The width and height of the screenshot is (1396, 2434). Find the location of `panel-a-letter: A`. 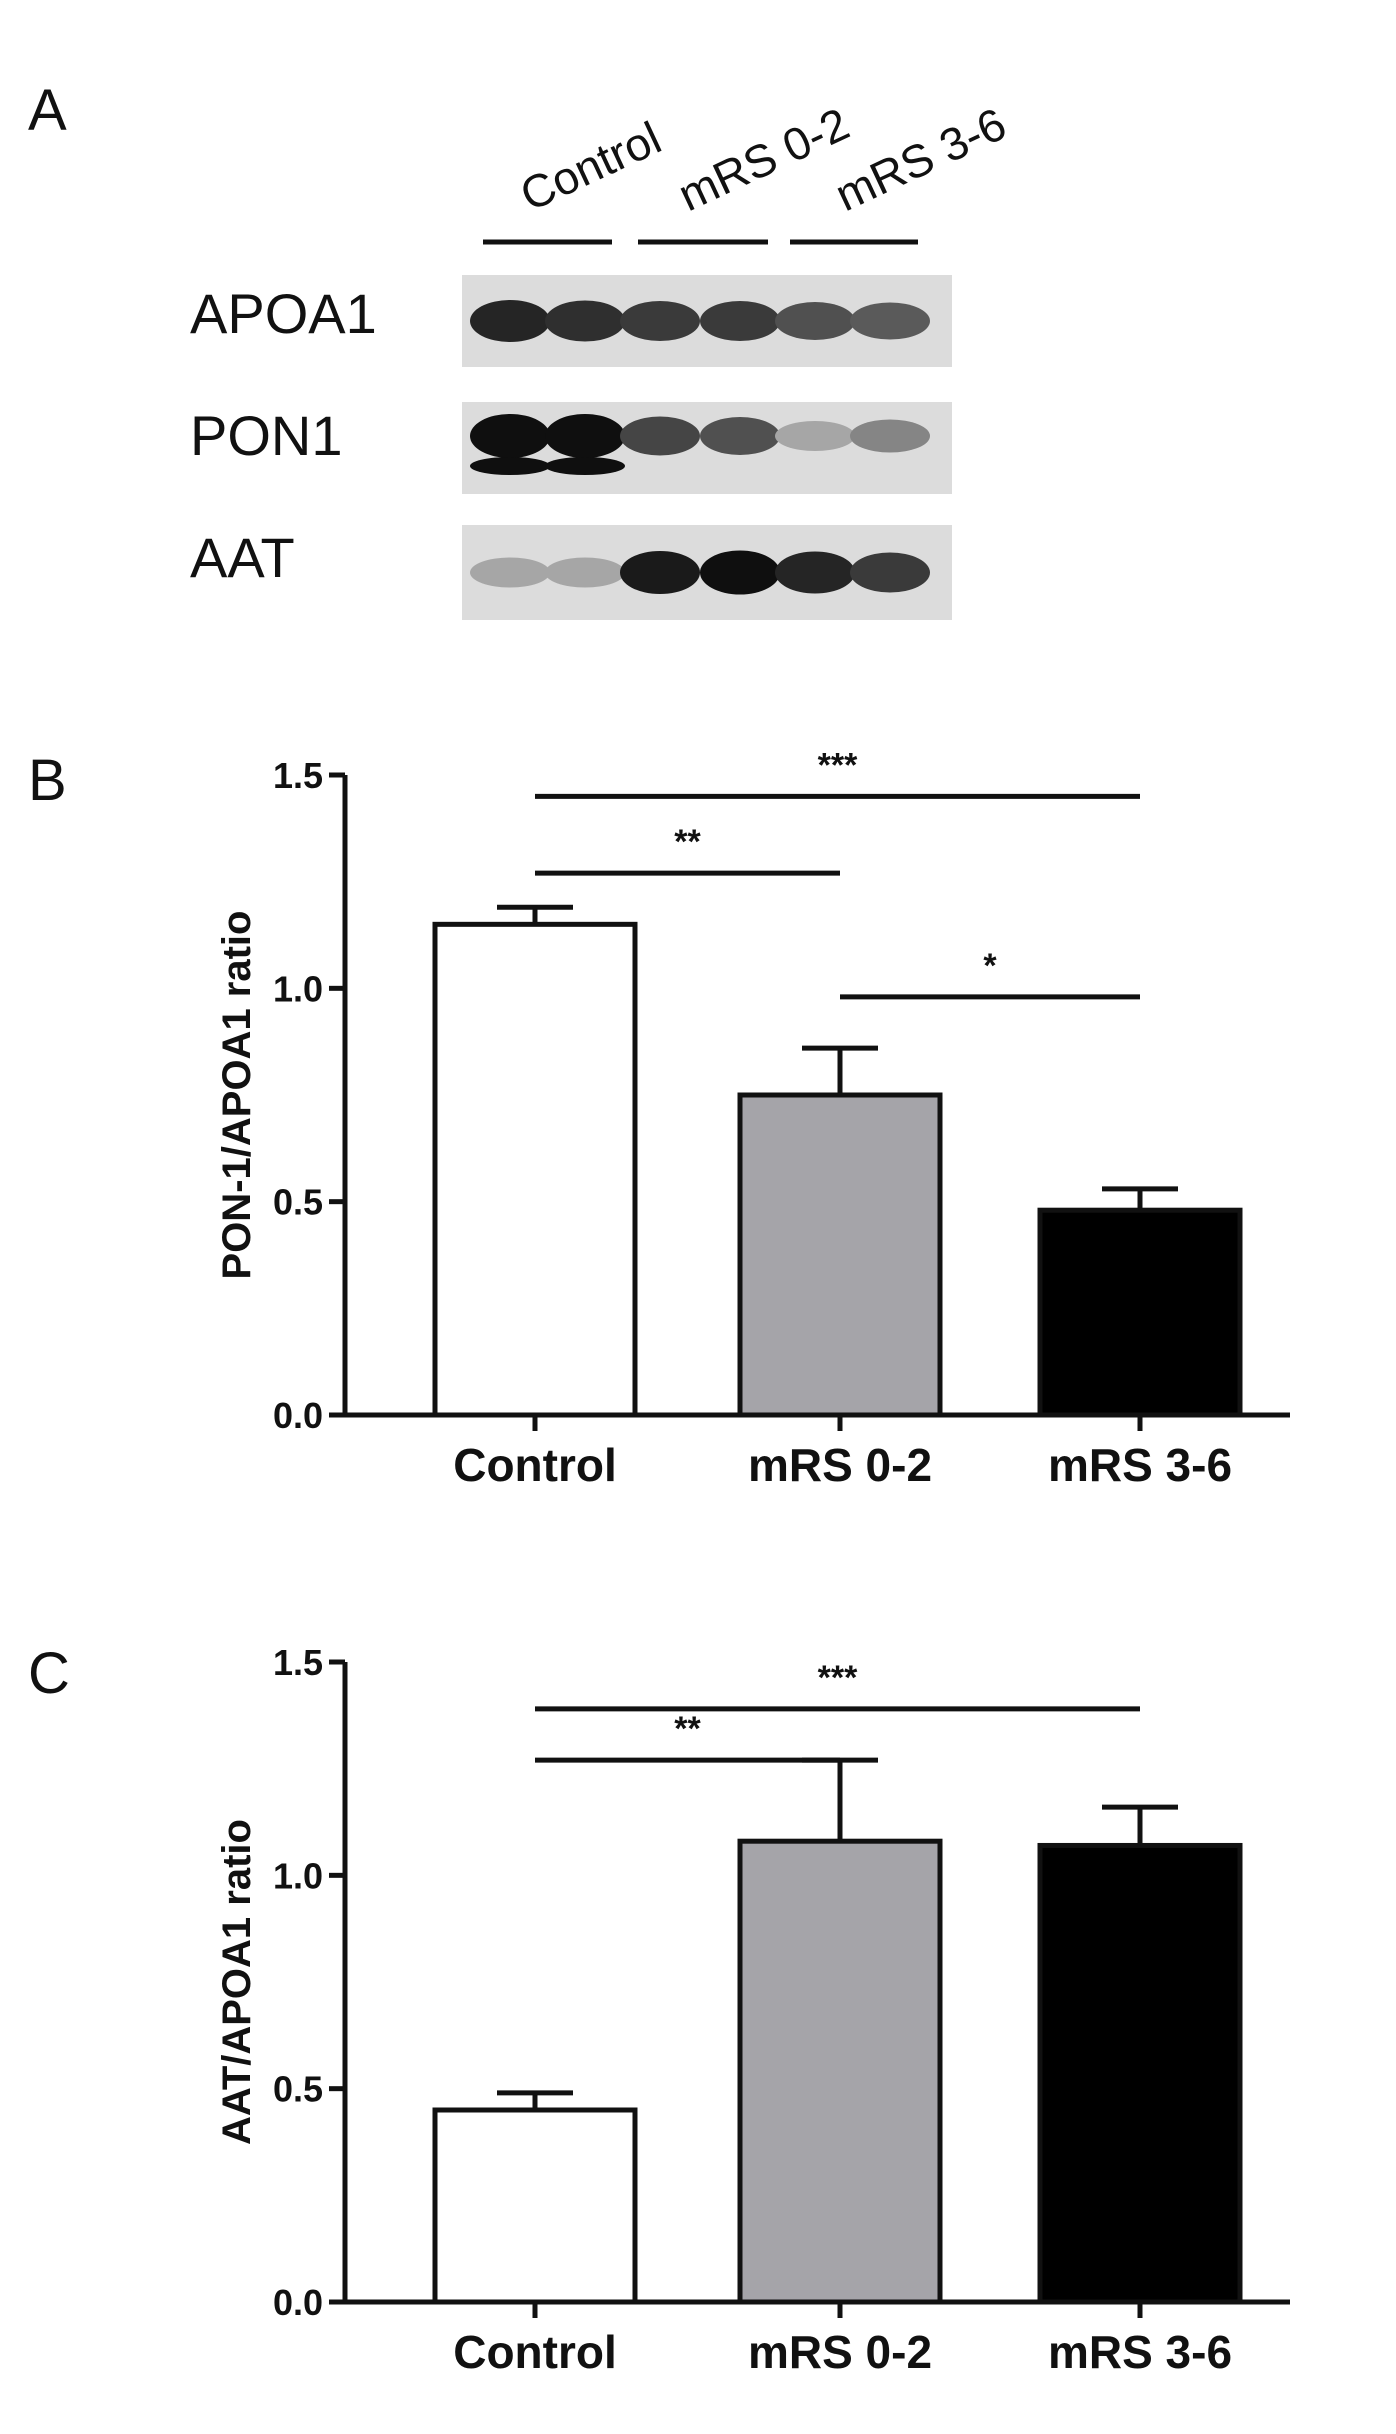

panel-a-letter: A is located at coordinates (47, 110).